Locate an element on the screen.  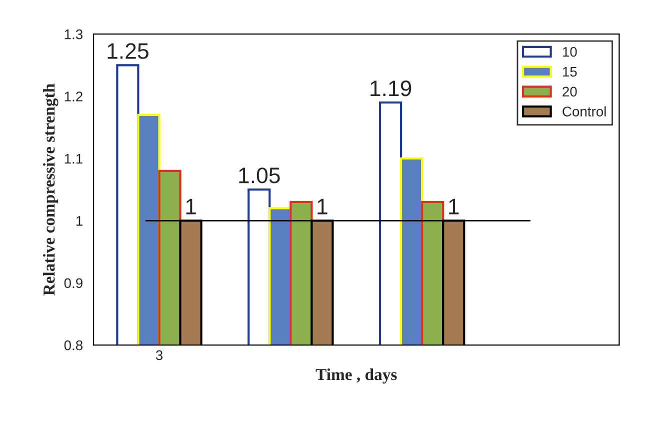
y-tick-label: 1.1 is located at coordinates (73, 159).